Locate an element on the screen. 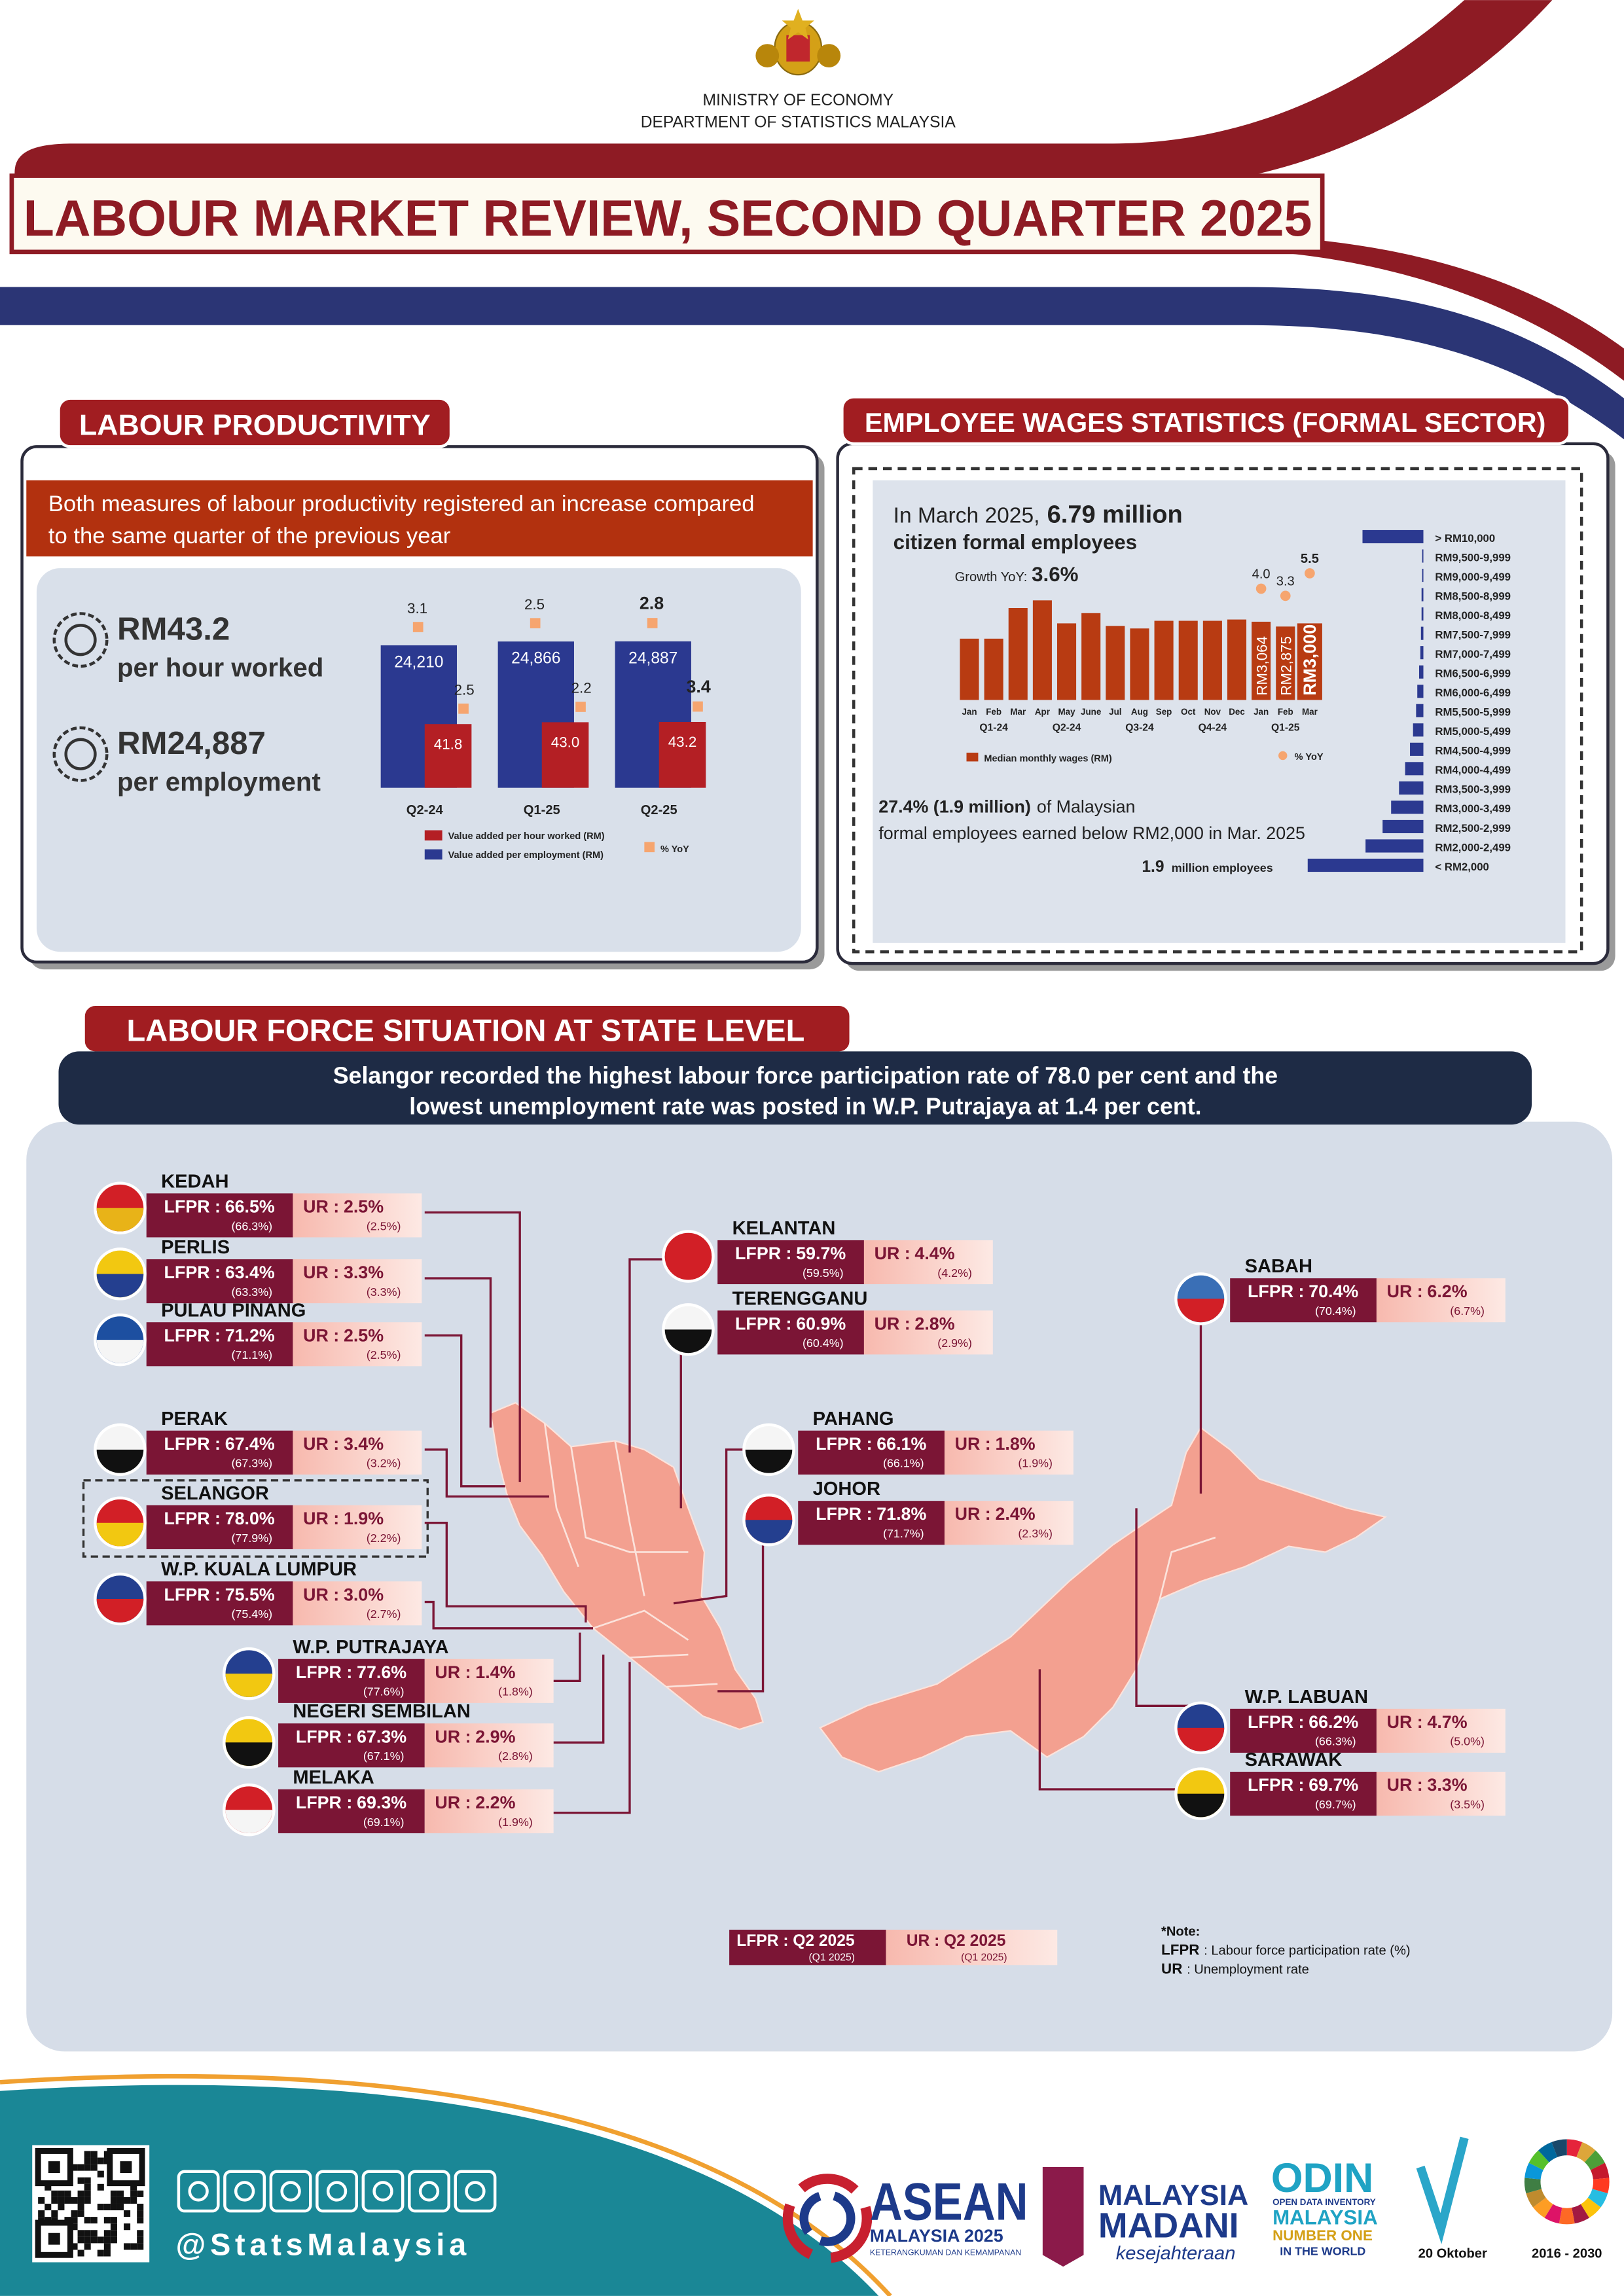 The image size is (1624, 2296). lfpr-previous: (66.1%) is located at coordinates (903, 1463).